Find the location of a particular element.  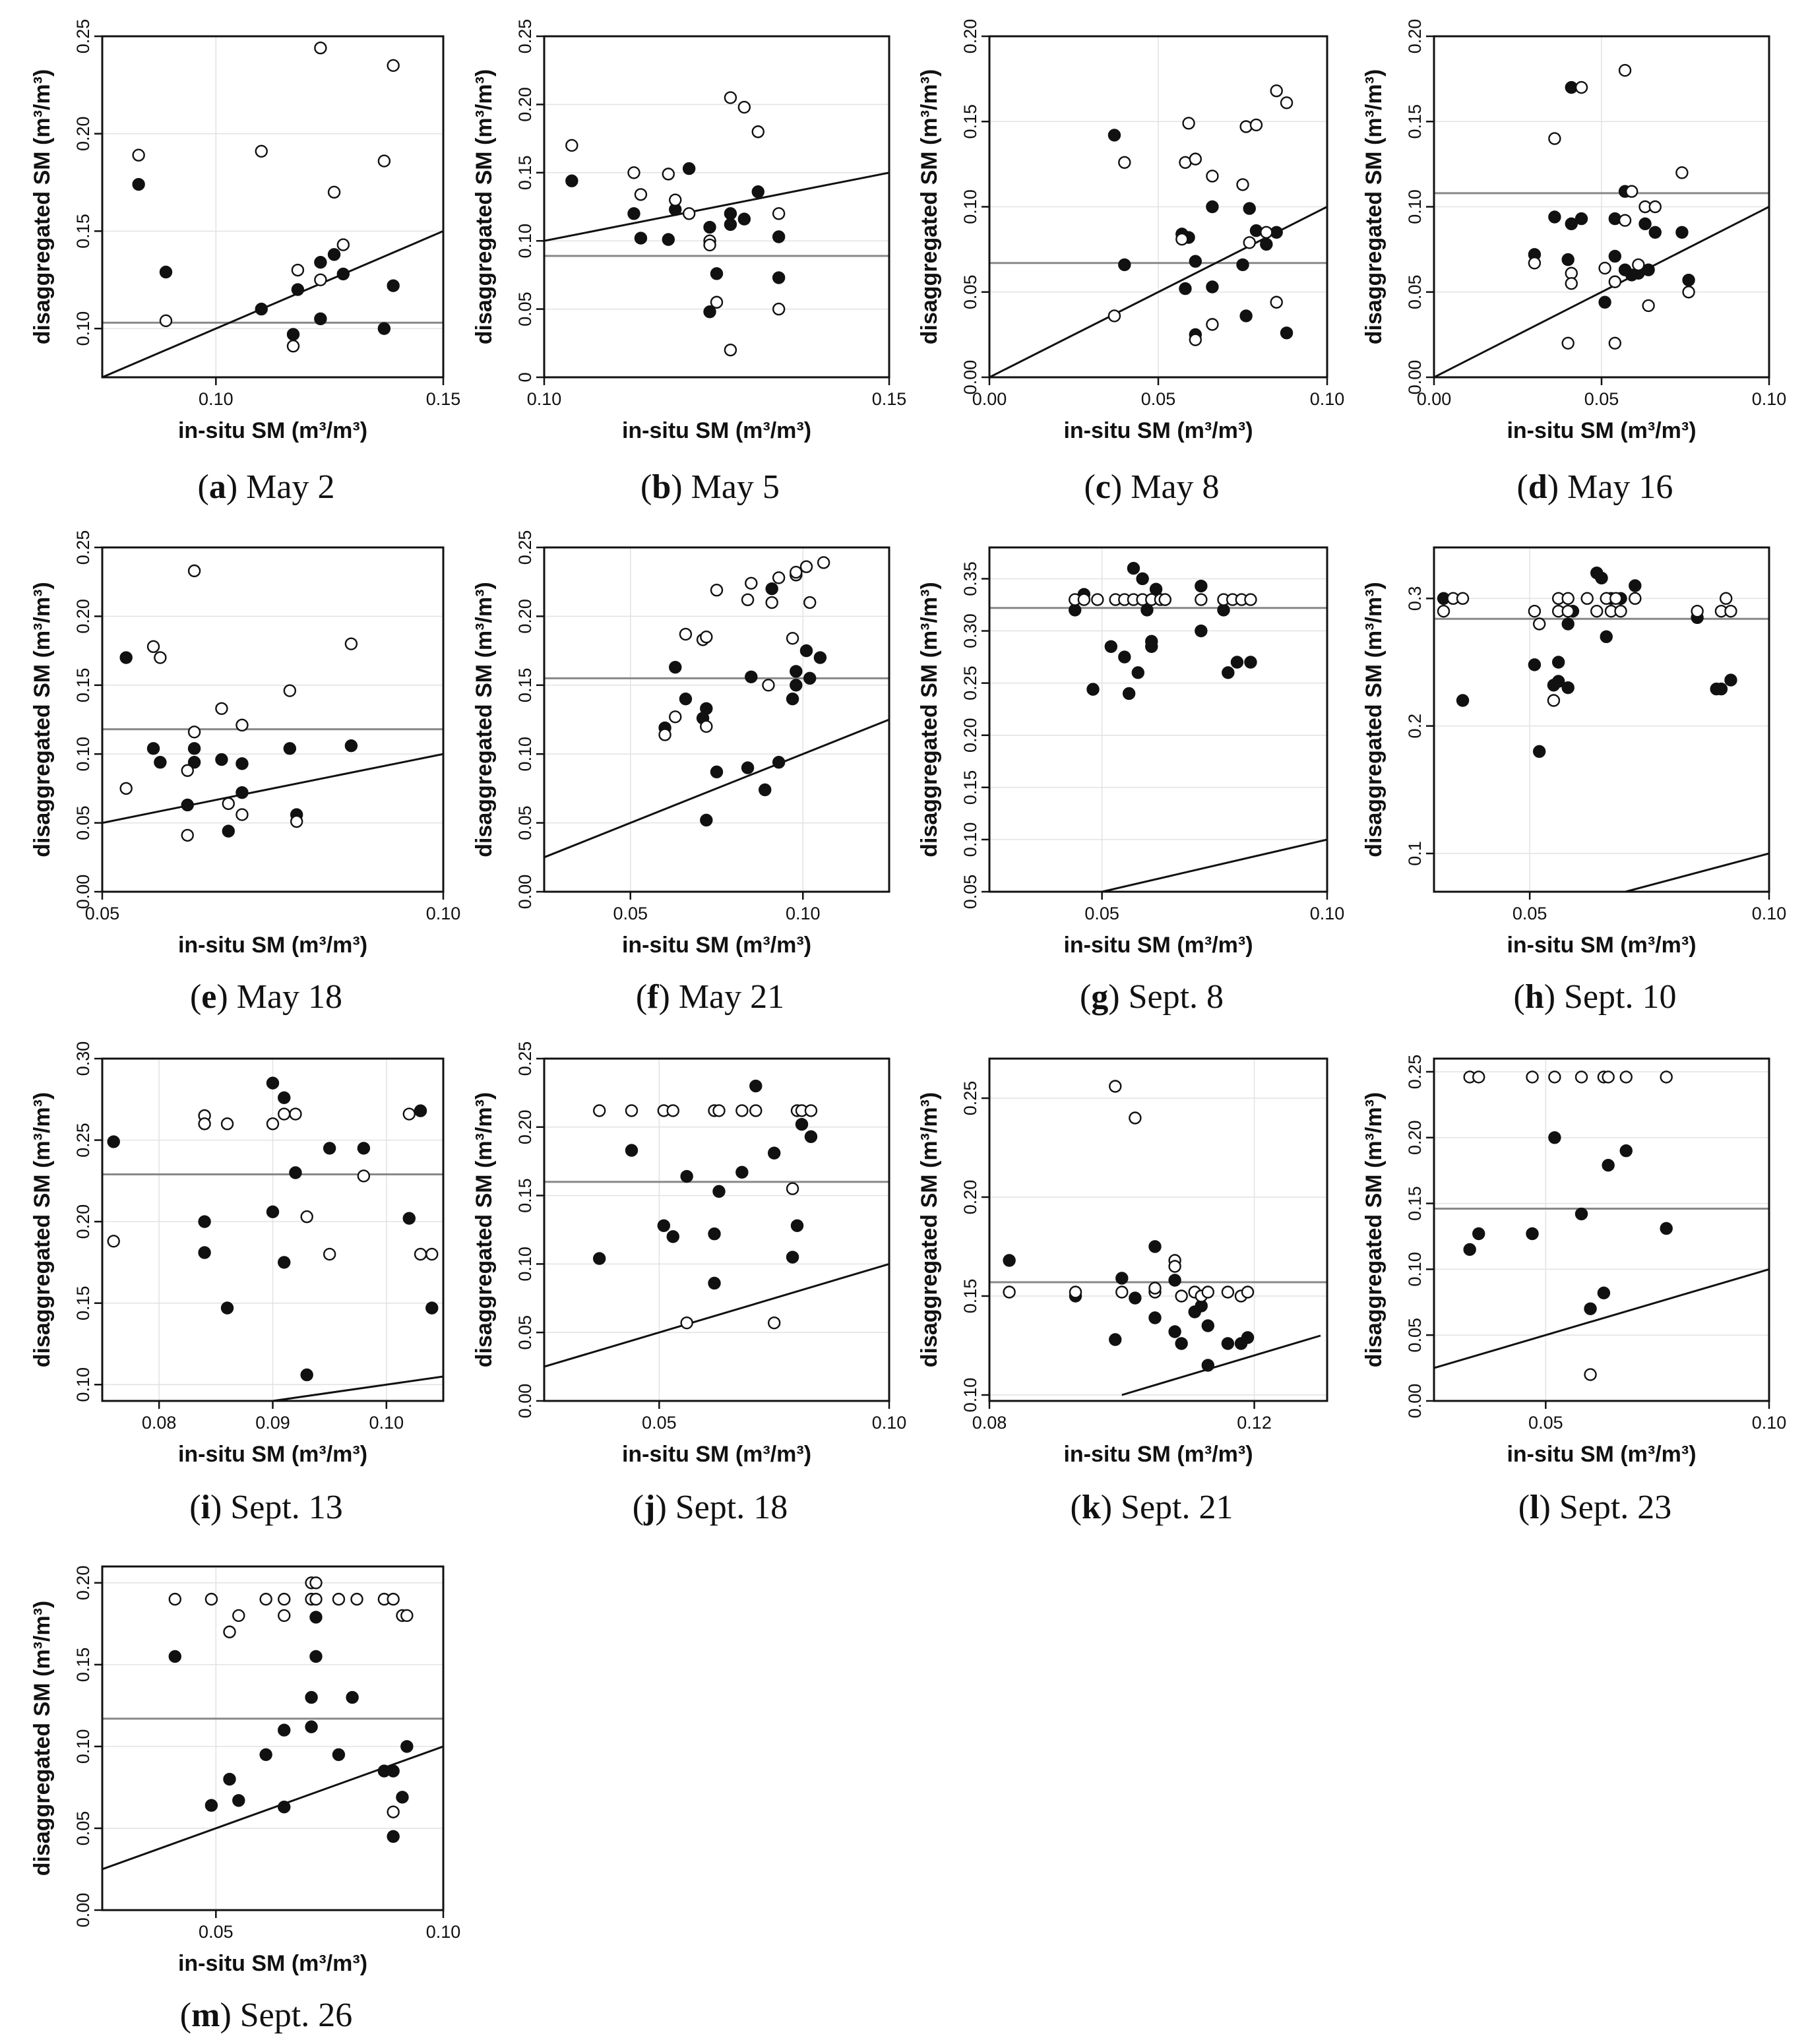

y-tick-label: 0.00 is located at coordinates (83, 1910).